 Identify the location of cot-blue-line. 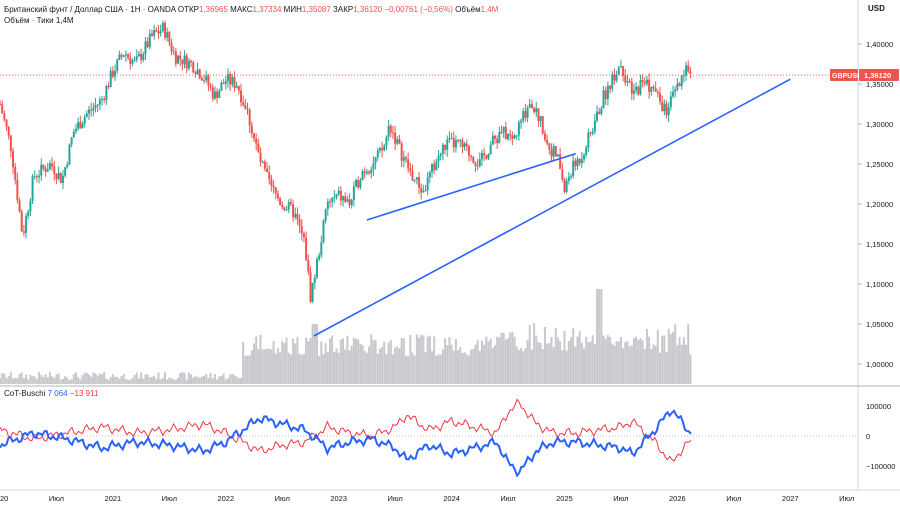
(346, 443).